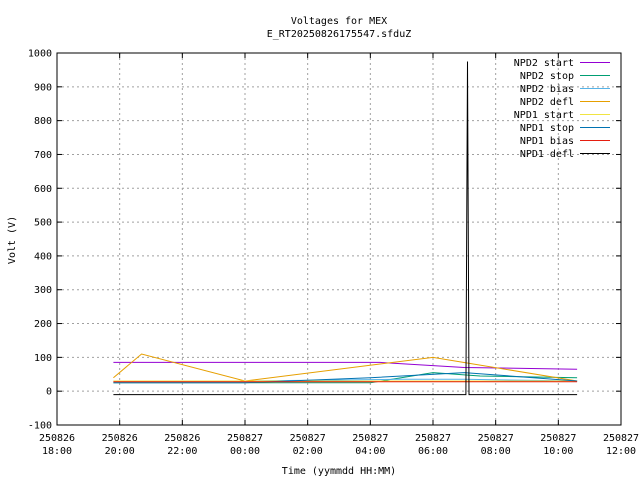 The height and width of the screenshot is (480, 640). Describe the element at coordinates (57, 451) in the screenshot. I see `x-tick-time: 18:00` at that location.